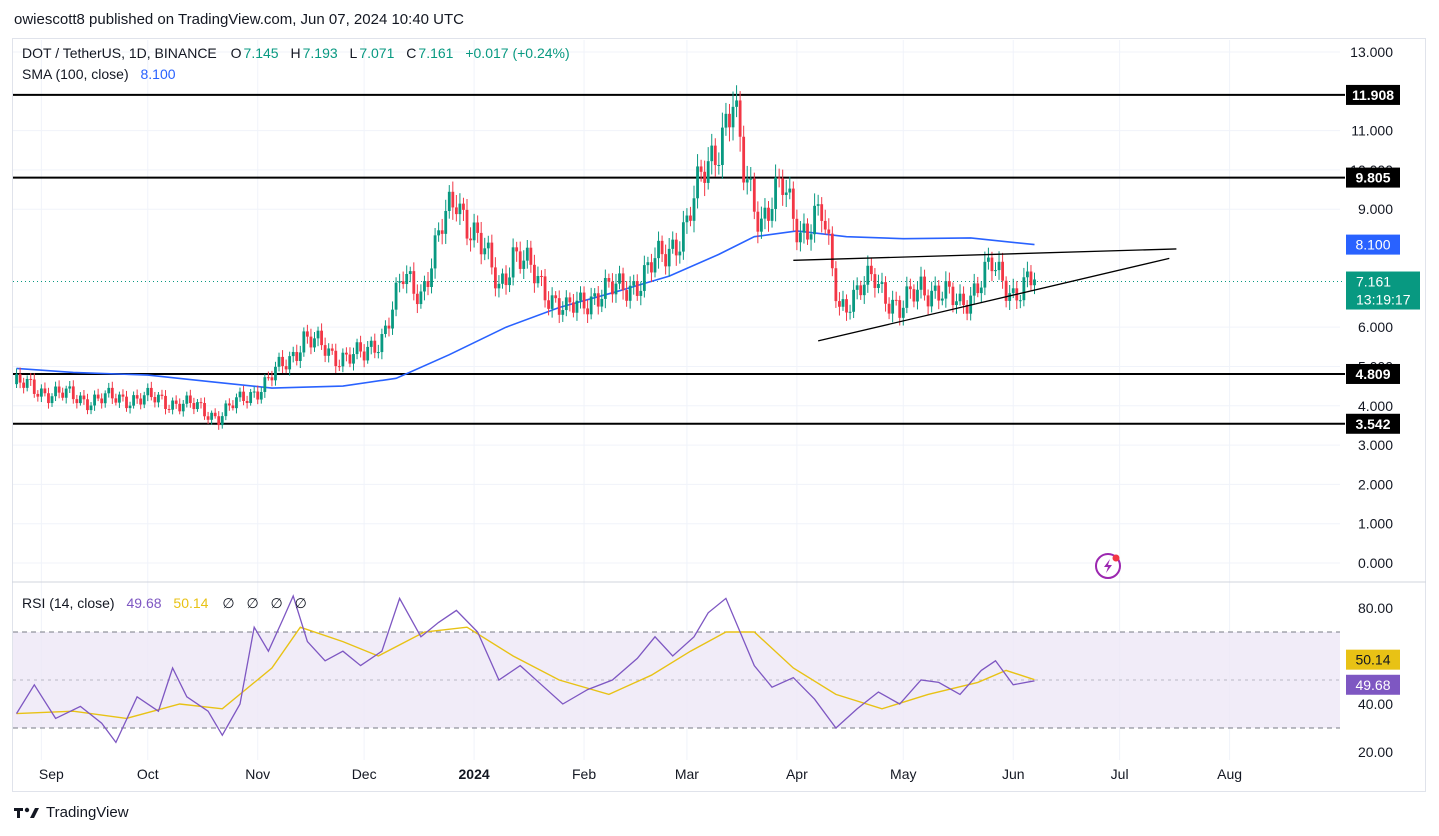  I want to click on rsi-legend: RSI (14, close) 49.68 50.14 ∅ ∅ ∅ ∅, so click(165, 603).